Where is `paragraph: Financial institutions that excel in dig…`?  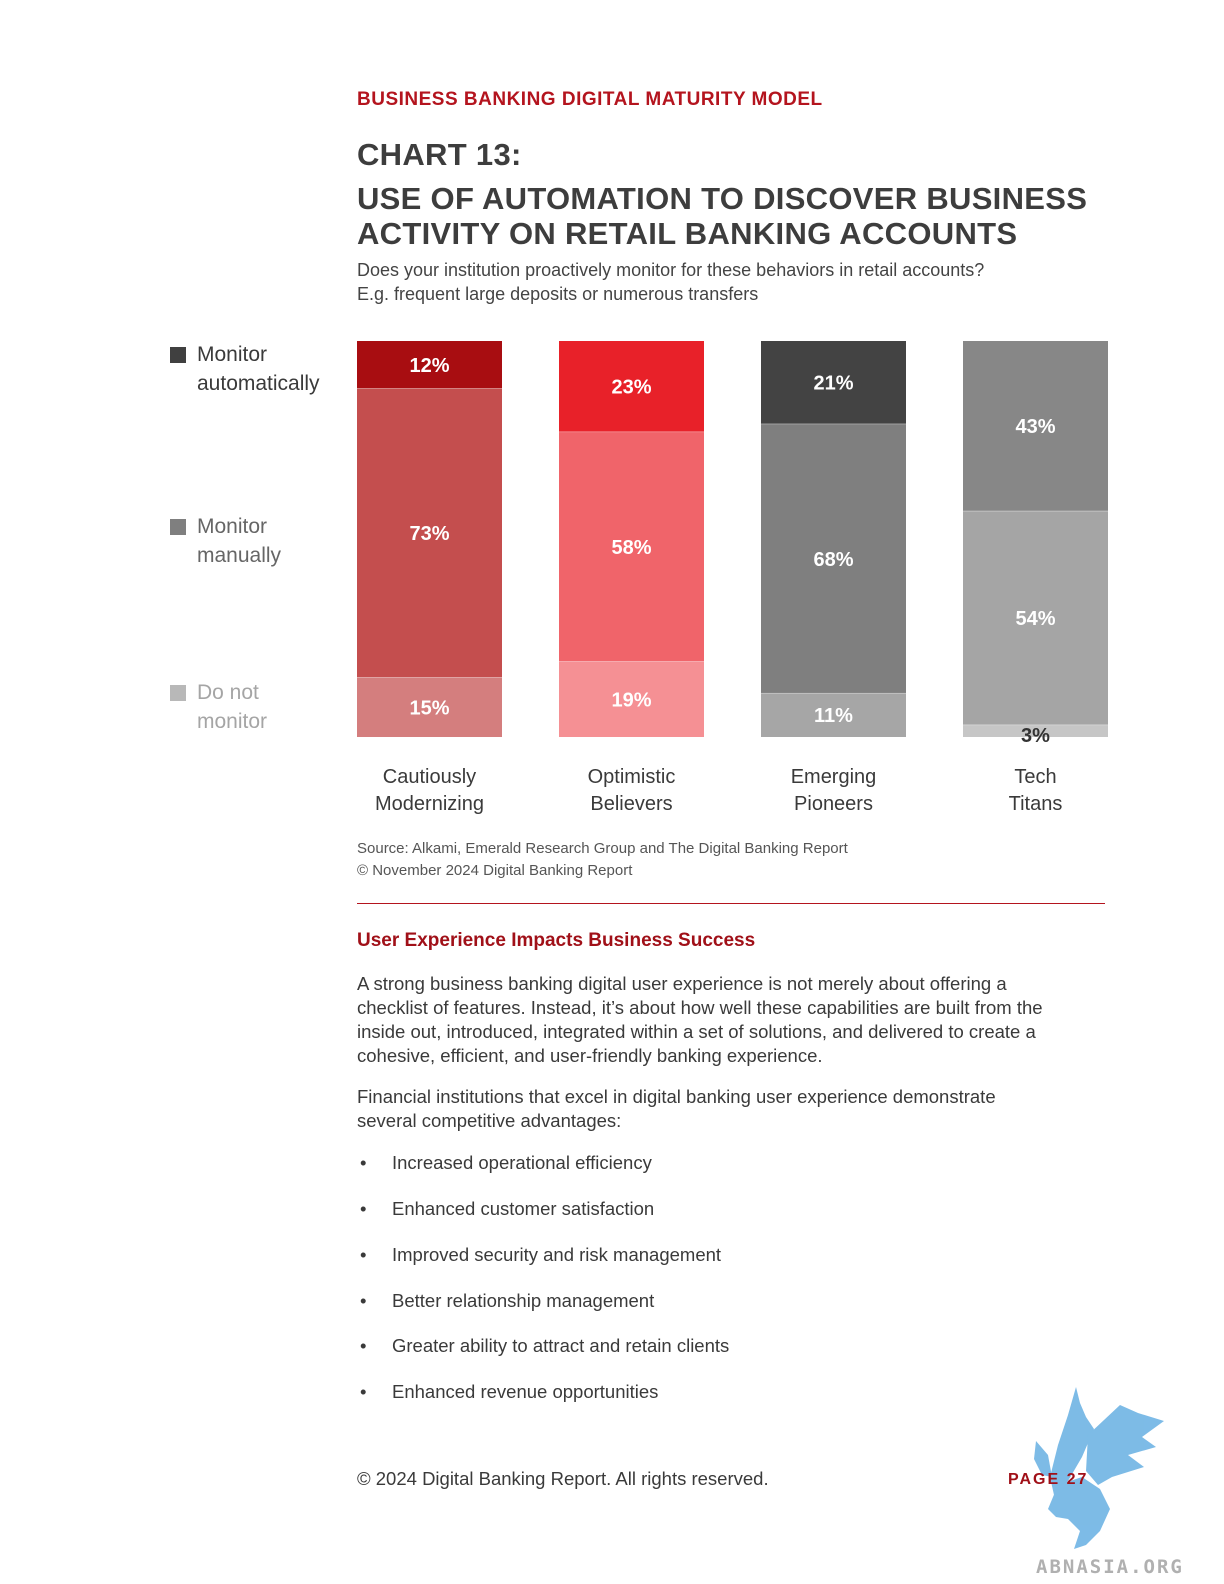 paragraph: Financial institutions that excel in dig… is located at coordinates (737, 1109).